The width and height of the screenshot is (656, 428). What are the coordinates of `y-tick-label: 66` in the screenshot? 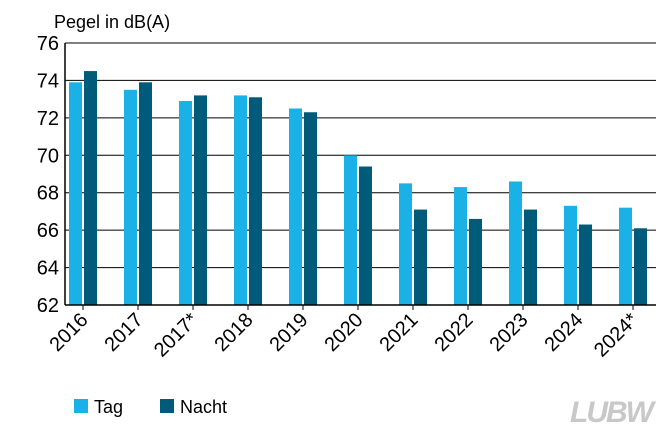 It's located at (48, 231).